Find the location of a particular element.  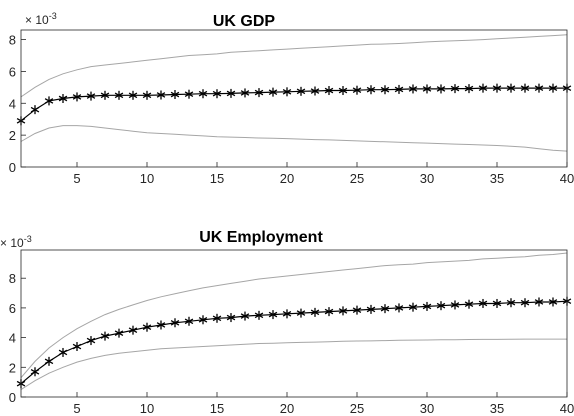

gdp-y-tick-label: 0 is located at coordinates (12, 167).